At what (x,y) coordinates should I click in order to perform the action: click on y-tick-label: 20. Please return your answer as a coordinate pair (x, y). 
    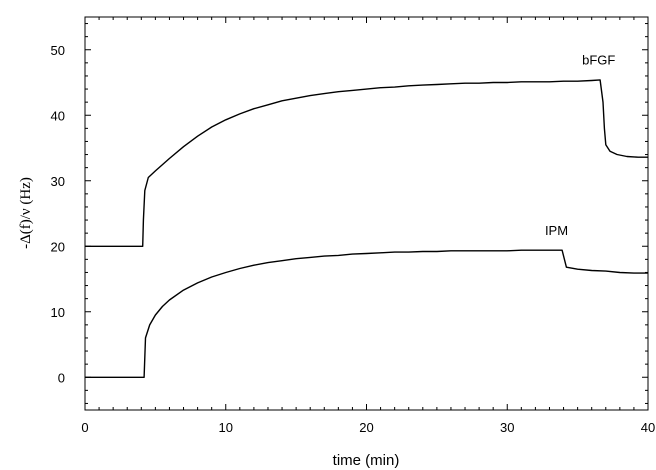
    Looking at the image, I should click on (58, 246).